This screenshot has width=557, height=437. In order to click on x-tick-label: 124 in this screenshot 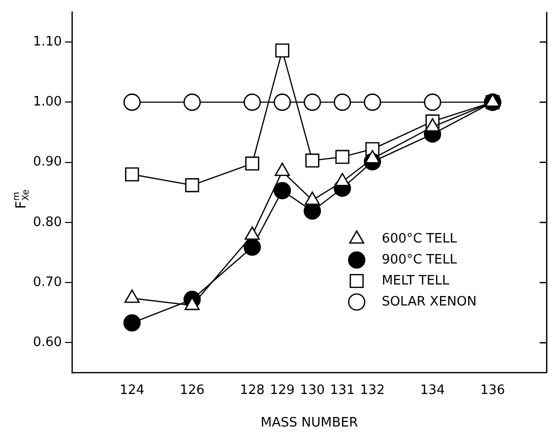, I will do `click(132, 390)`.